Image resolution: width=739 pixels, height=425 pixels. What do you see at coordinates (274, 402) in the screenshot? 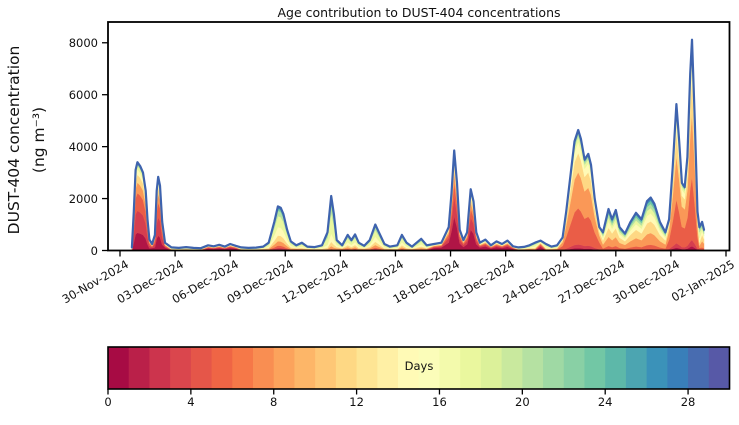
I see `colorbar-tick-label: 8` at bounding box center [274, 402].